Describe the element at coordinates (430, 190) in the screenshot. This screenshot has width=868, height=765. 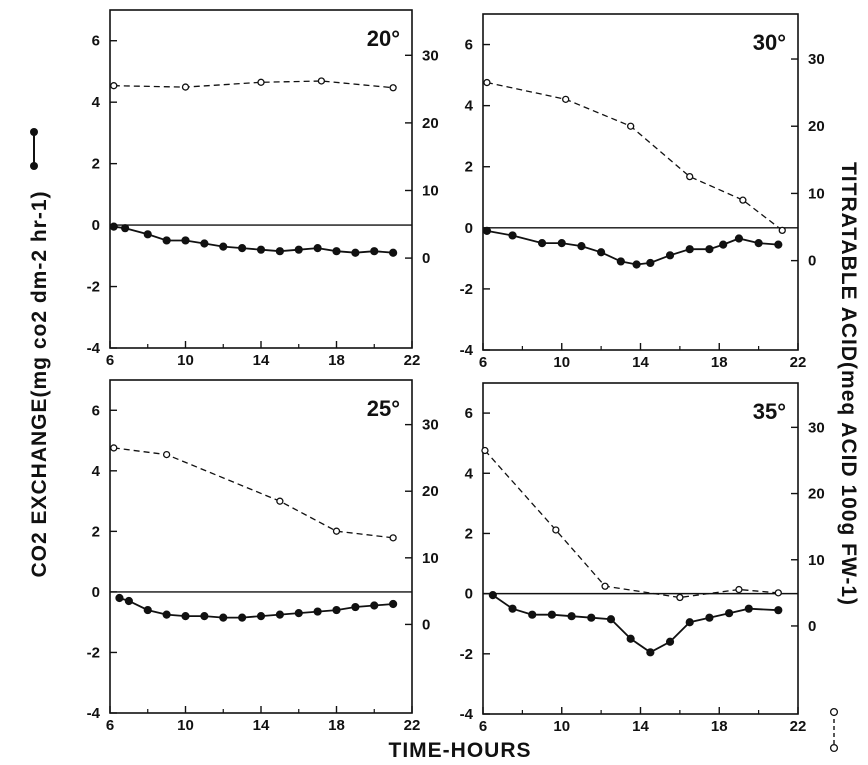
I see `y2-tick-label: 10` at that location.